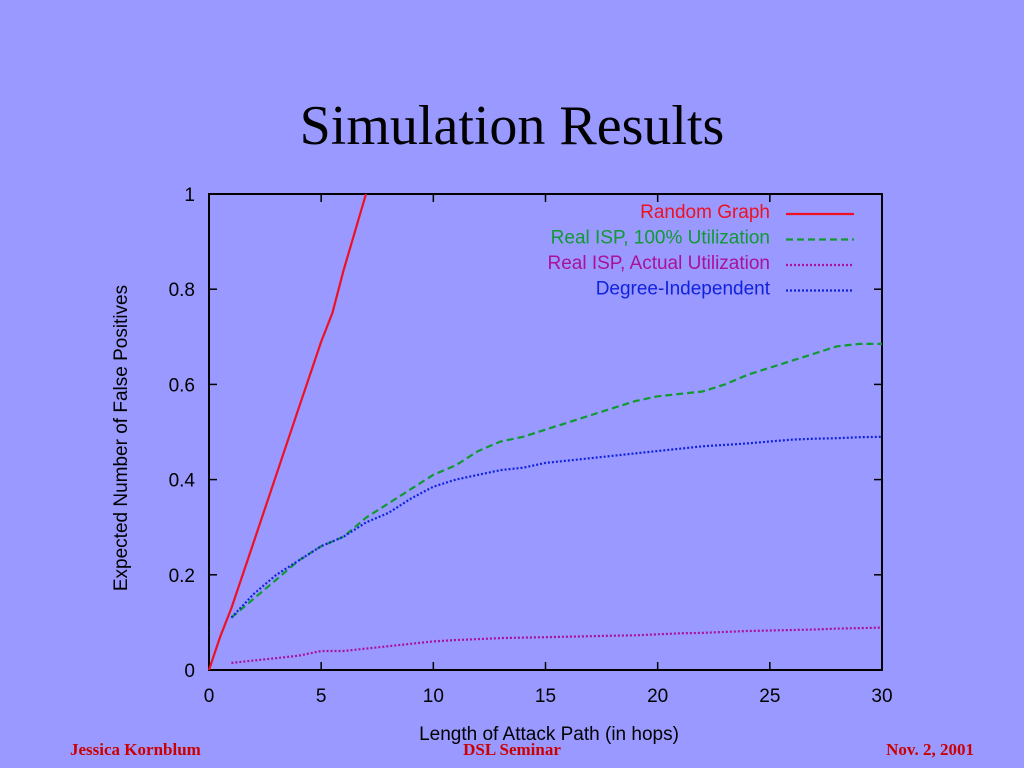  Describe the element at coordinates (545, 696) in the screenshot. I see `x-tick-label: 15` at that location.